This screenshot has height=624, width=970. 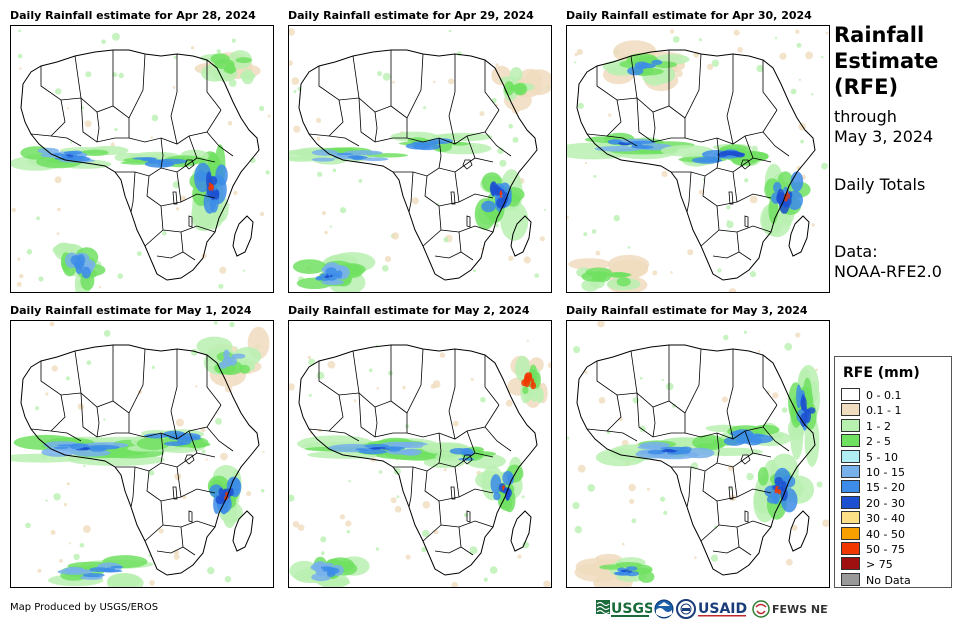 I want to click on legend-item: 0 - 0.1, so click(x=871, y=395).